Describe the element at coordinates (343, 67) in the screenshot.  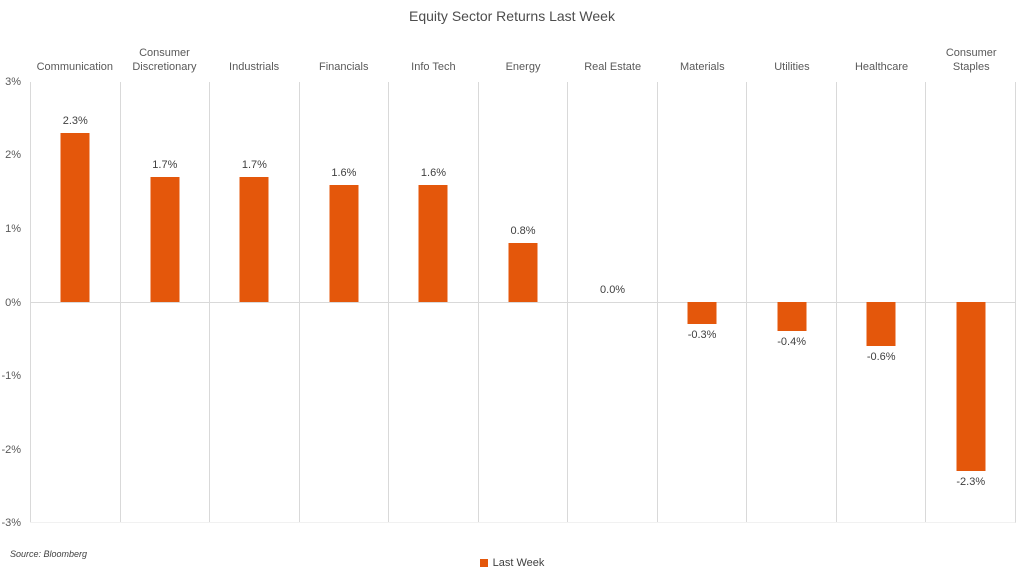
I see `category-label-text: Financials` at that location.